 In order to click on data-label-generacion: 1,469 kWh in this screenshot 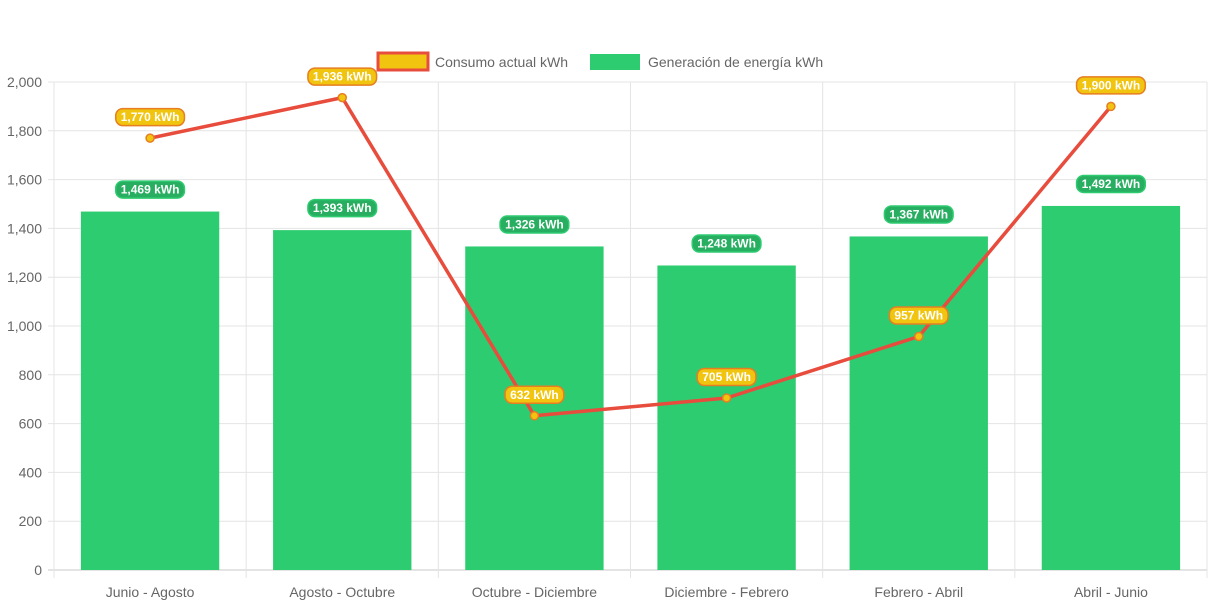, I will do `click(150, 189)`.